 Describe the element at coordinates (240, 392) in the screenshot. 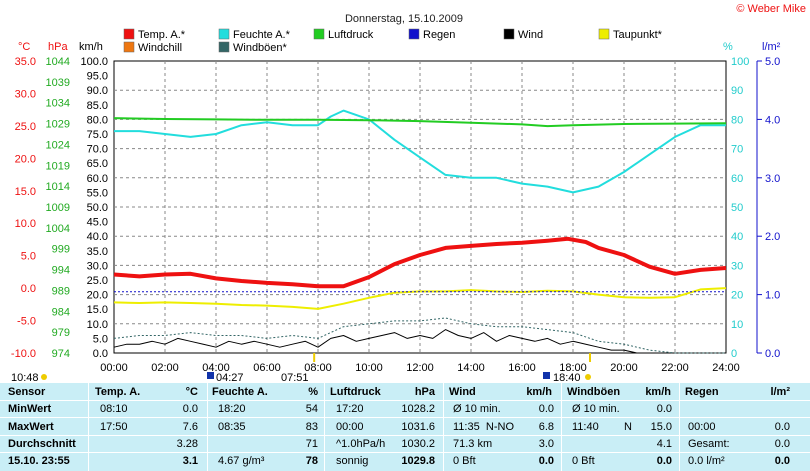

I see `hum-header: Feuchte A.` at that location.